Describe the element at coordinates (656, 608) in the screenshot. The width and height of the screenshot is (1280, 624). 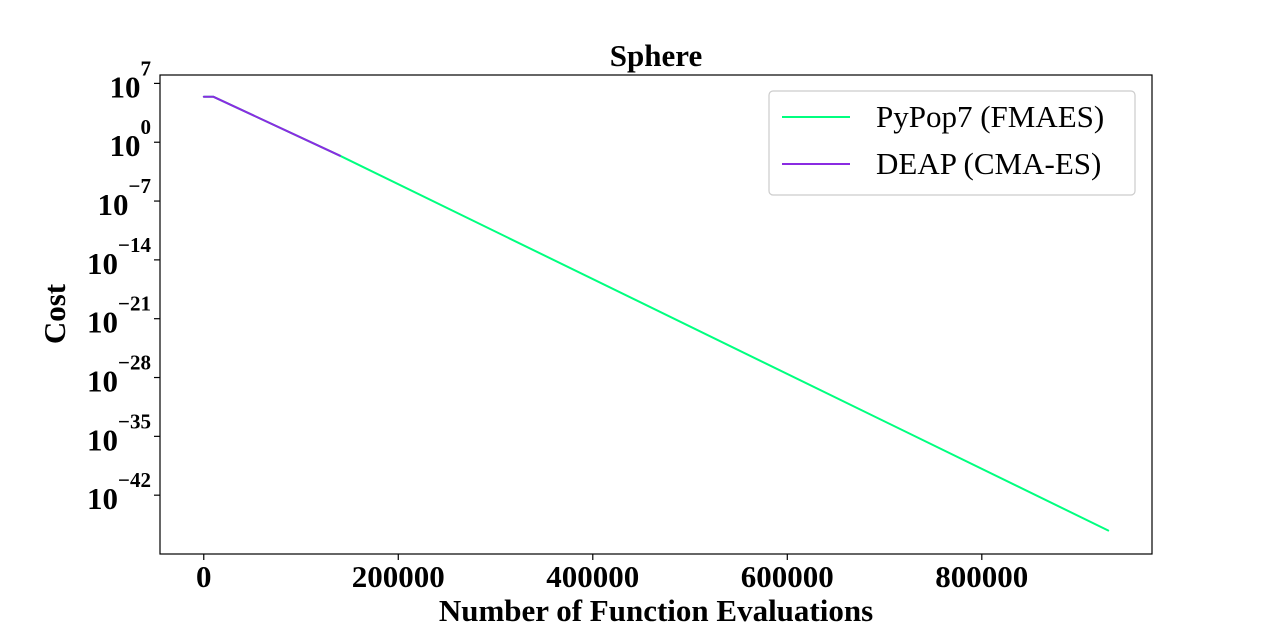
I see `x-axis-label: Number of Function Evaluations` at that location.